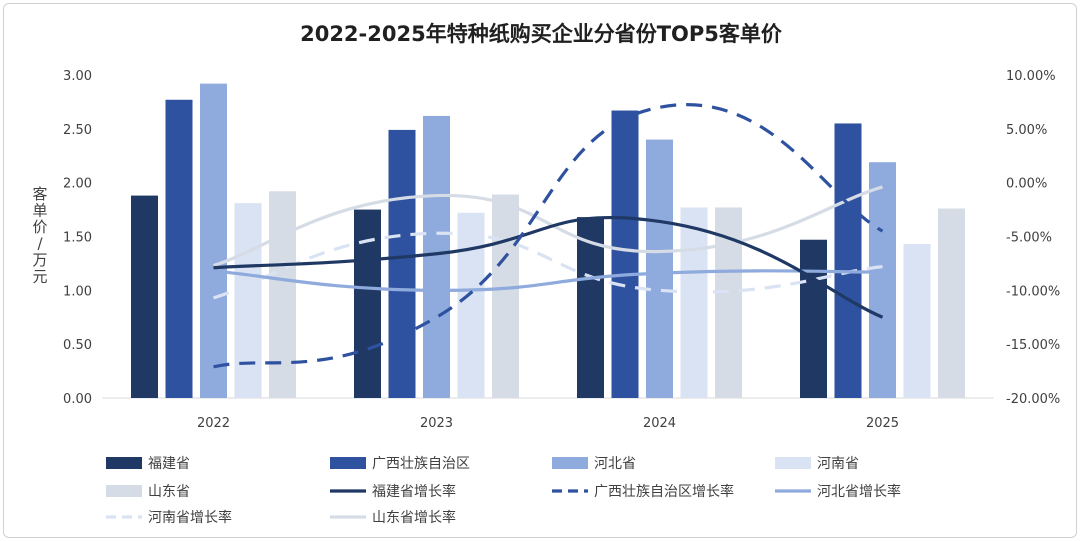 This screenshot has height=541, width=1080. What do you see at coordinates (169, 492) in the screenshot?
I see `legend-label: 山东省` at bounding box center [169, 492].